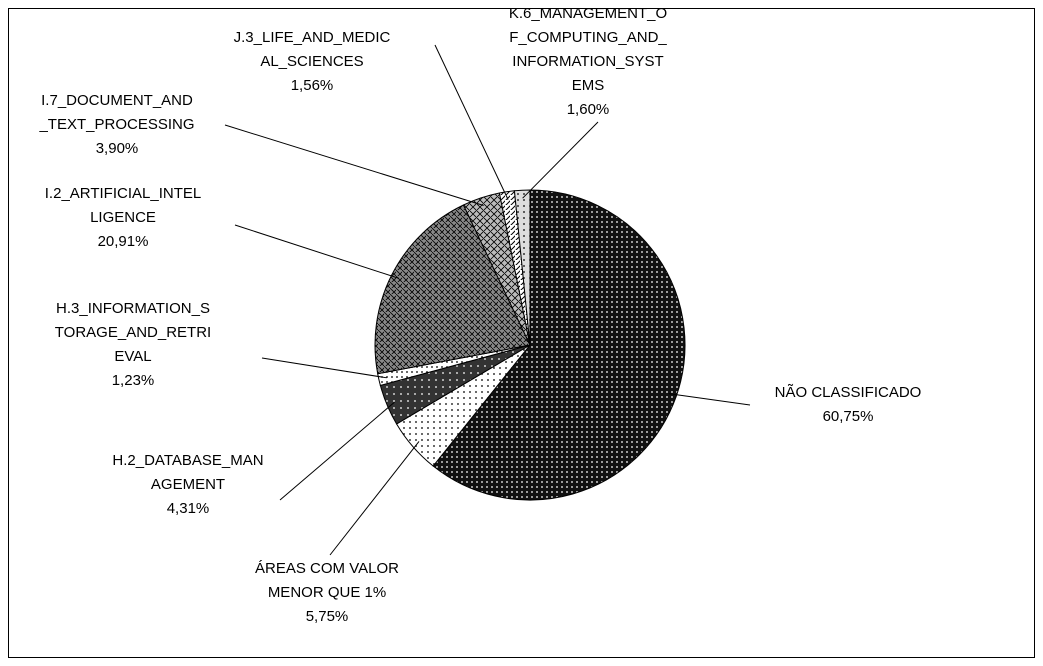  Describe the element at coordinates (848, 416) in the screenshot. I see `slice-value-label: 60,75%` at that location.